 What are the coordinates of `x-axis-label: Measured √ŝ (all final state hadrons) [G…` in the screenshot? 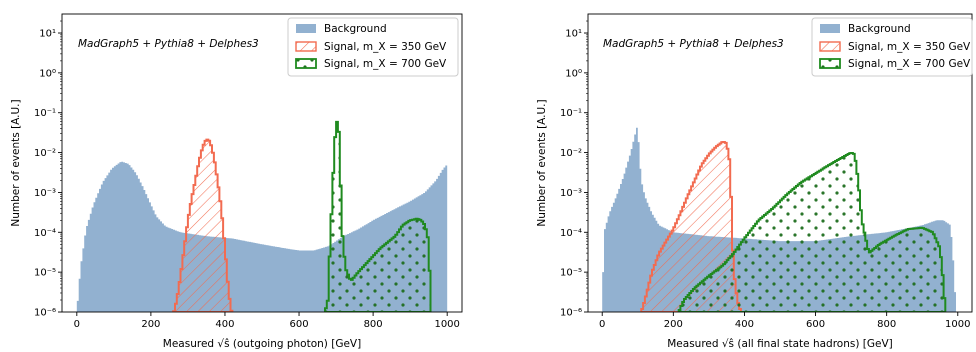 It's located at (780, 344).